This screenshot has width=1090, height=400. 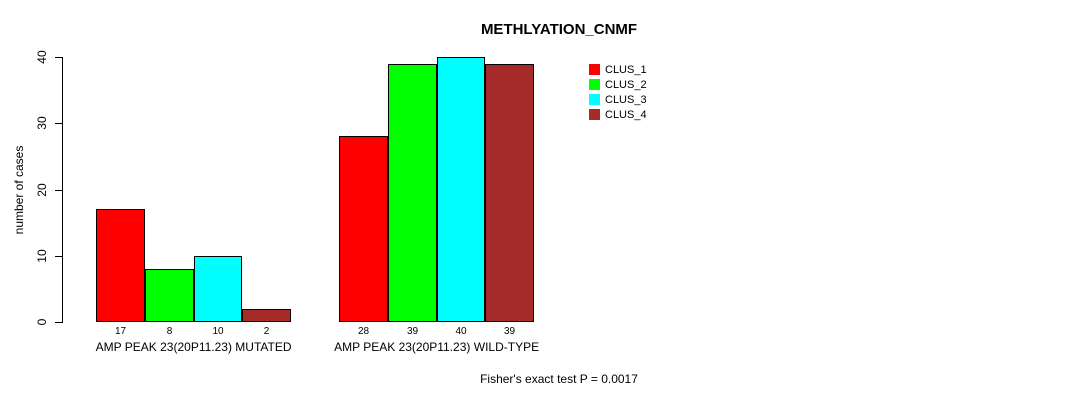 I want to click on y-axis-title: number of cases, so click(x=19, y=190).